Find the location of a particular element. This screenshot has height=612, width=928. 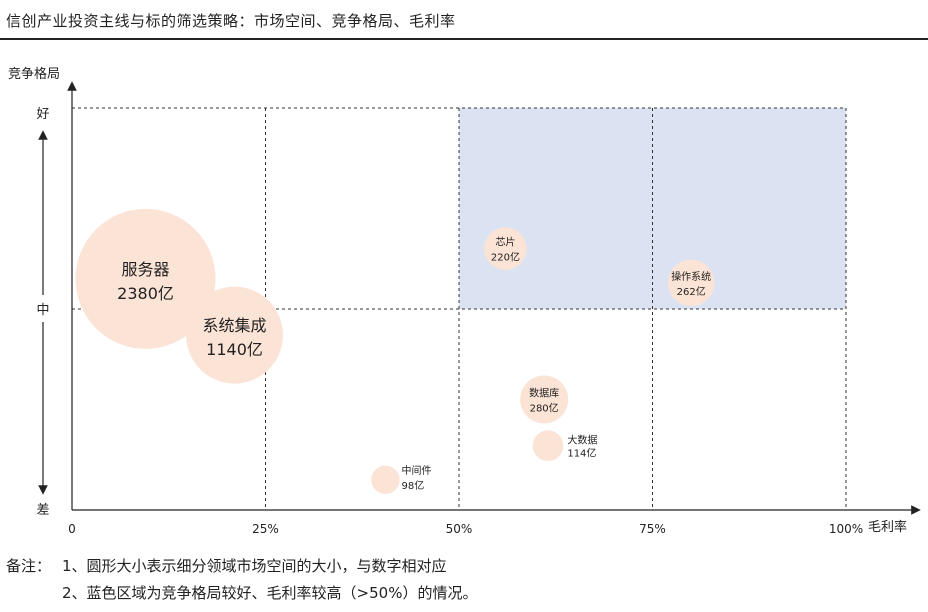

bubble-name: 系统集成 is located at coordinates (235, 325).